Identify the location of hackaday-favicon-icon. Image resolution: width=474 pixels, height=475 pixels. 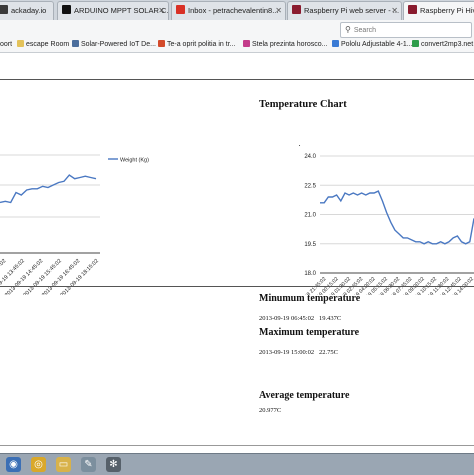
(4, 9).